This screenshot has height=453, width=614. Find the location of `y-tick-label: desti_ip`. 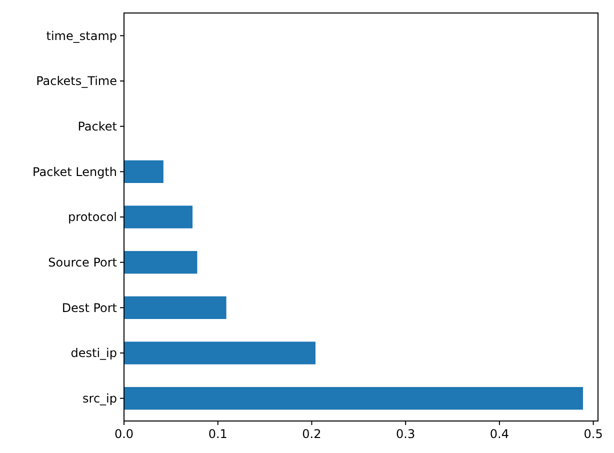

y-tick-label: desti_ip is located at coordinates (93, 353).